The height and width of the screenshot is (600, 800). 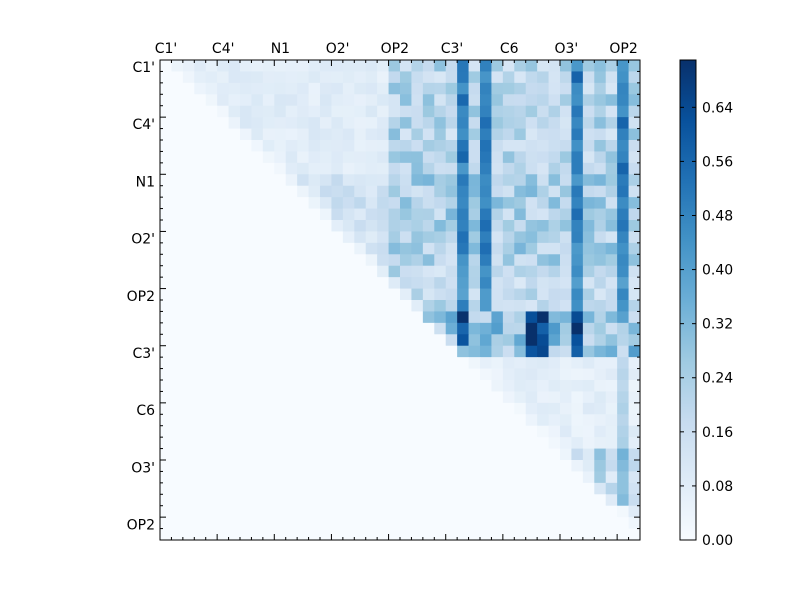 I want to click on x-tick-label: OP2, so click(x=395, y=49).